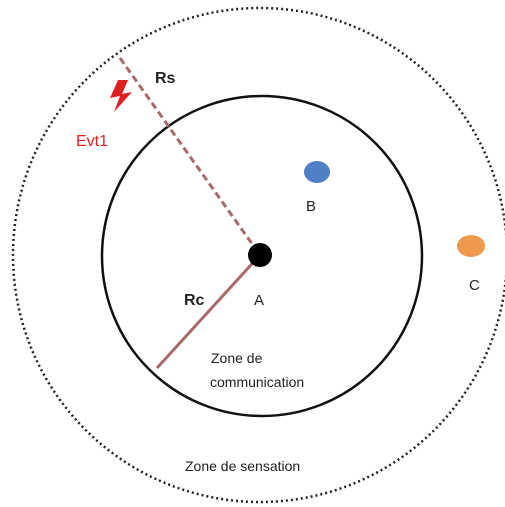 This screenshot has width=505, height=507. What do you see at coordinates (194, 300) in the screenshot?
I see `rc-label: Rc` at bounding box center [194, 300].